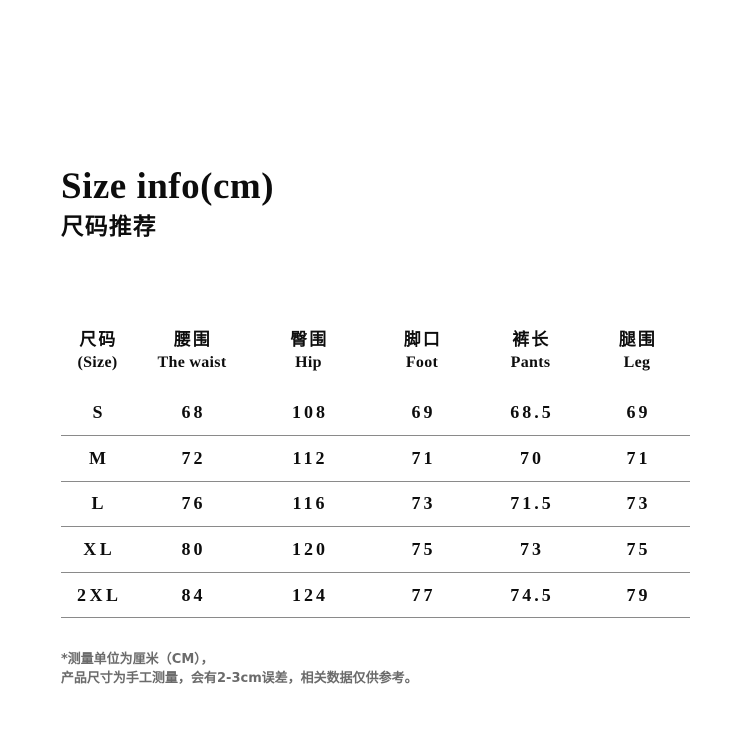  Describe the element at coordinates (308, 362) in the screenshot. I see `column-header-hip-en: Hip` at that location.